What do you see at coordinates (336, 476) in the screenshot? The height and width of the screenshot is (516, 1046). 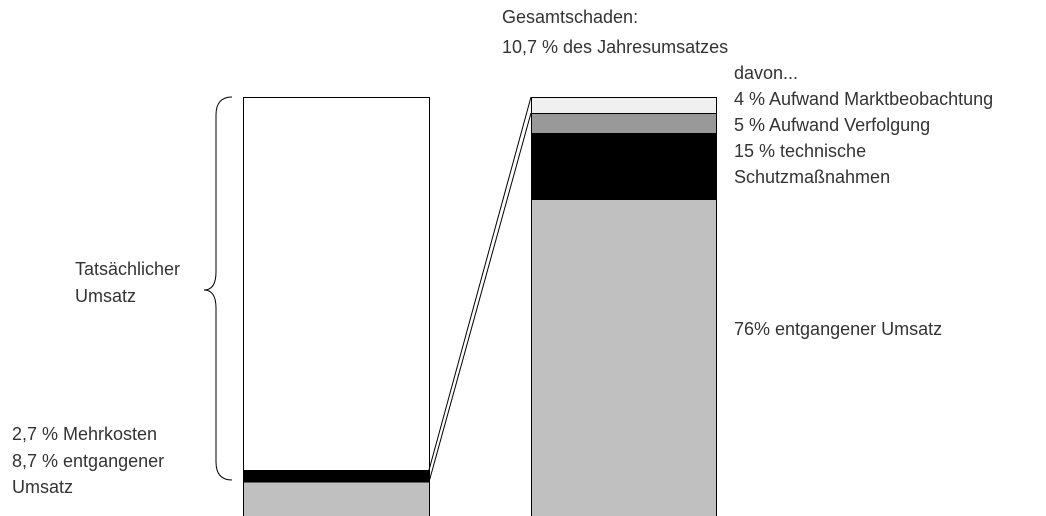 I see `extra-cost-segment` at bounding box center [336, 476].